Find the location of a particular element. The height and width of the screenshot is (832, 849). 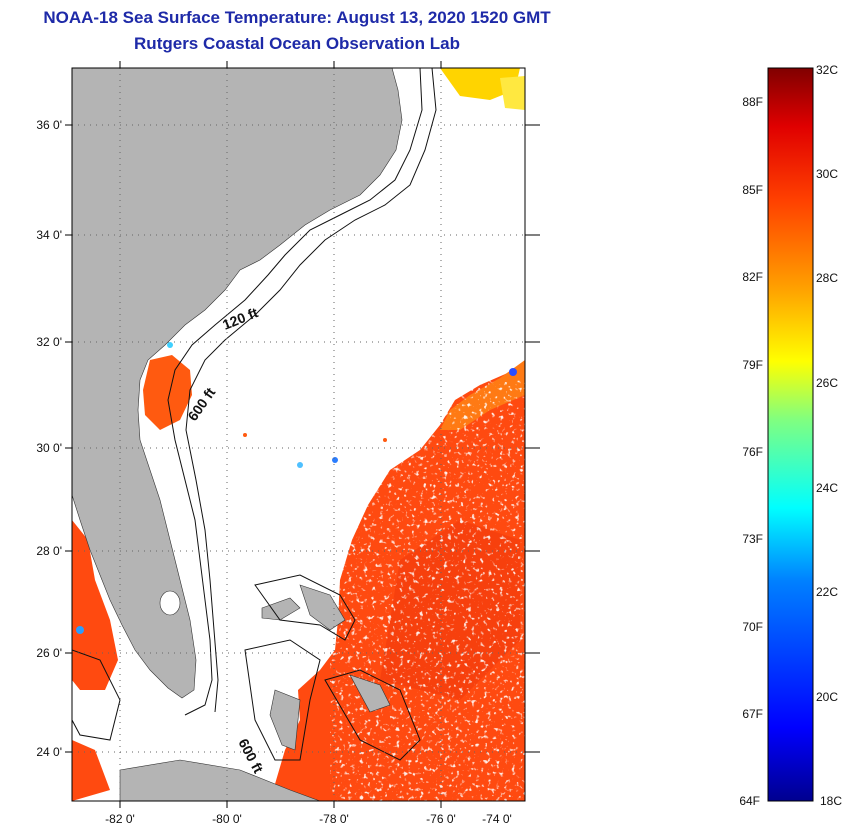

cbar-f-label: 64F is located at coordinates (749, 801).